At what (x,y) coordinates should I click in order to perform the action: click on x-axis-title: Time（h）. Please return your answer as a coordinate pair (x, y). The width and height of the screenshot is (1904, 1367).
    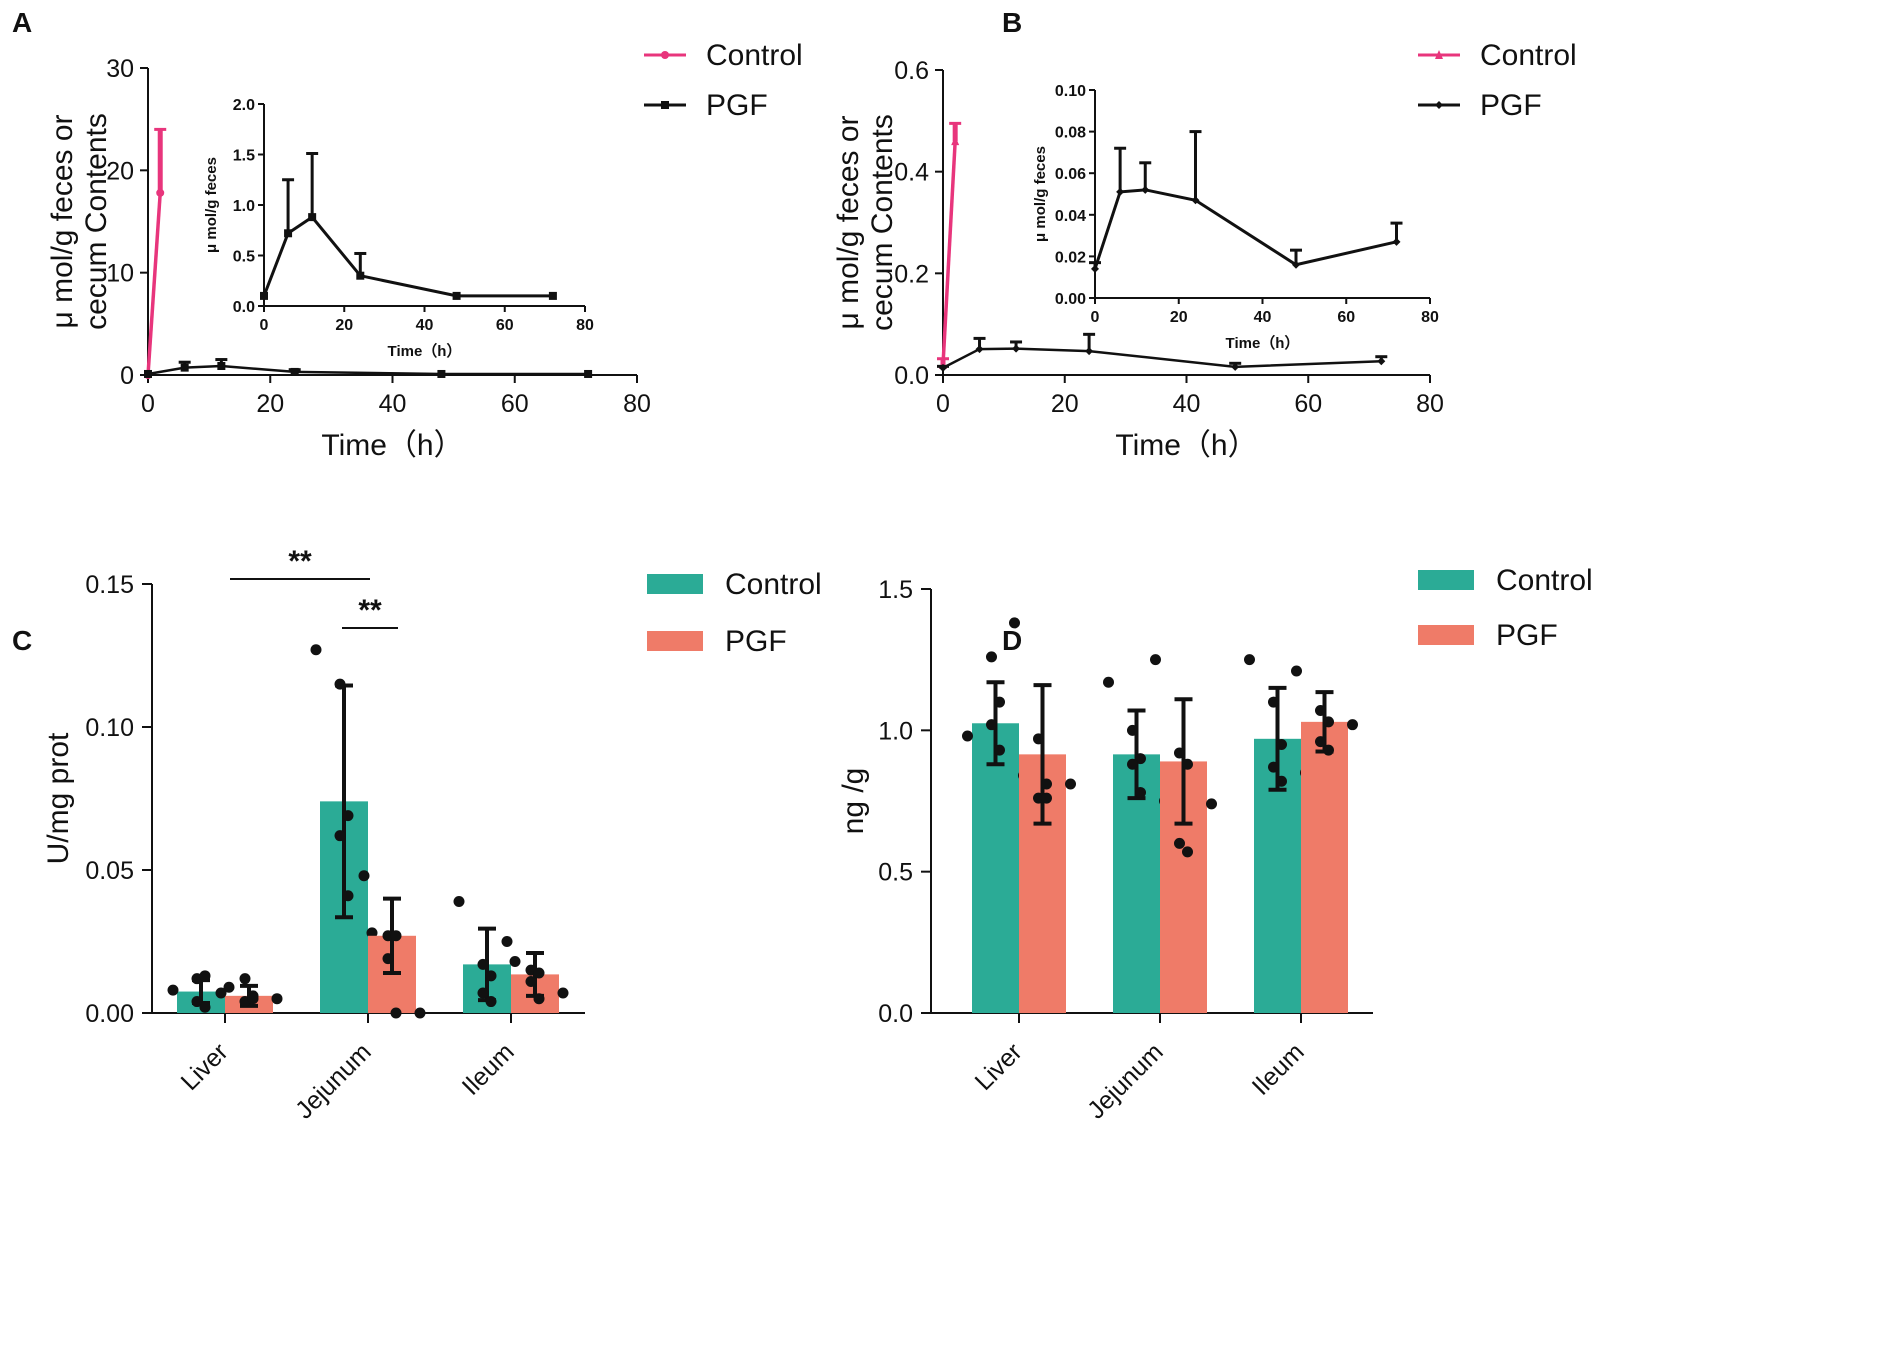
    Looking at the image, I should click on (392, 445).